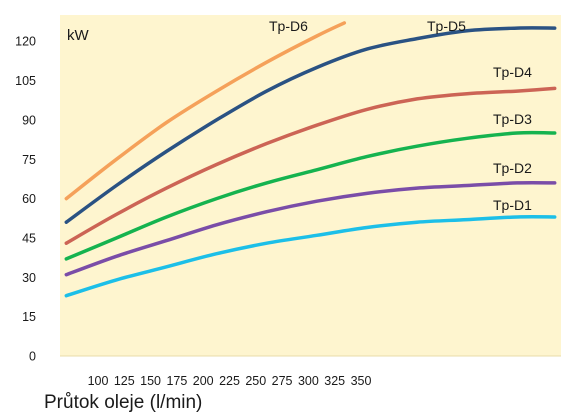 The height and width of the screenshot is (415, 561). I want to click on x-tick-label: 325, so click(334, 381).